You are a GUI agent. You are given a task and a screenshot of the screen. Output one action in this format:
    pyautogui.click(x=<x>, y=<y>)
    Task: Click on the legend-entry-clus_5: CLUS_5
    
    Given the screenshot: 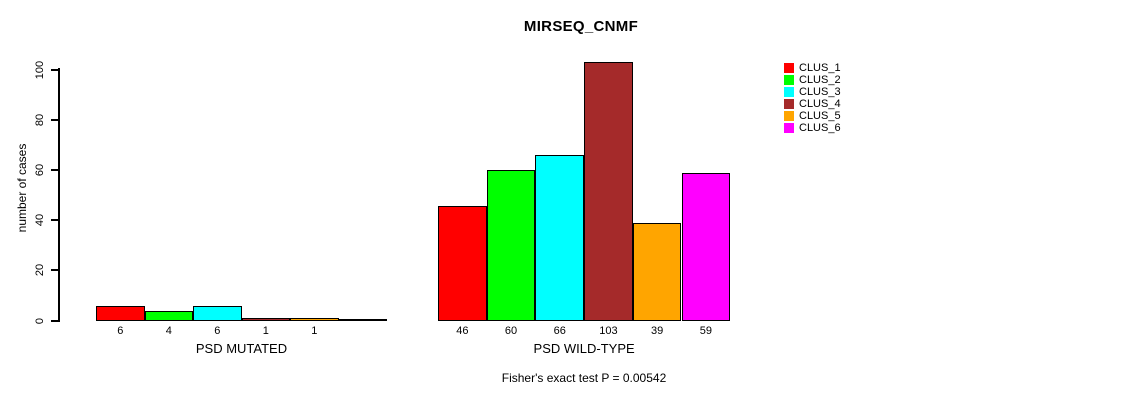 What is the action you would take?
    pyautogui.click(x=812, y=116)
    